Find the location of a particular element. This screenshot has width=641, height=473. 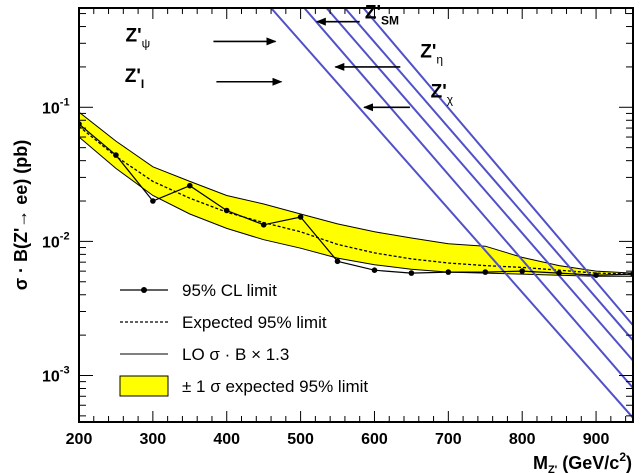

legend-entry-1: 95% CL limit is located at coordinates (198, 290).